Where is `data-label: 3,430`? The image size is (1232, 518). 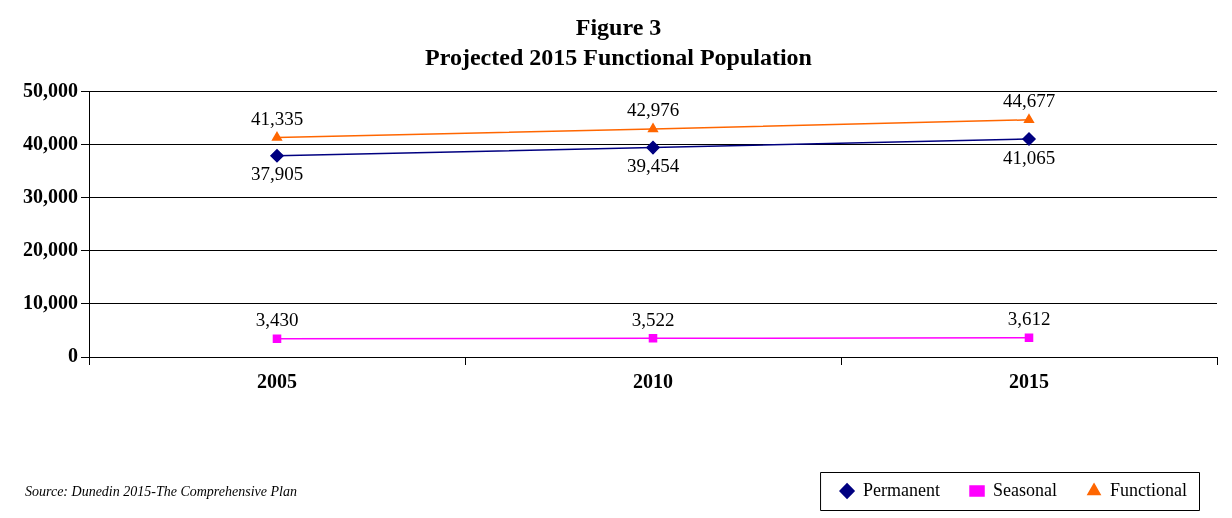
data-label: 3,430 is located at coordinates (277, 320).